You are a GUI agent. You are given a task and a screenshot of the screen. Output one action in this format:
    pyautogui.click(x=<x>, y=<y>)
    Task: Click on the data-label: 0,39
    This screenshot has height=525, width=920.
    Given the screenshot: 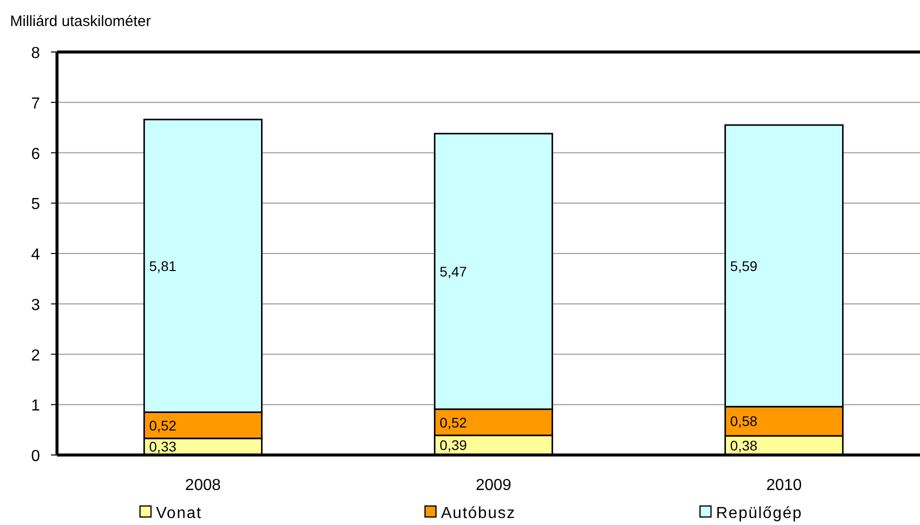 What is the action you would take?
    pyautogui.click(x=454, y=445)
    